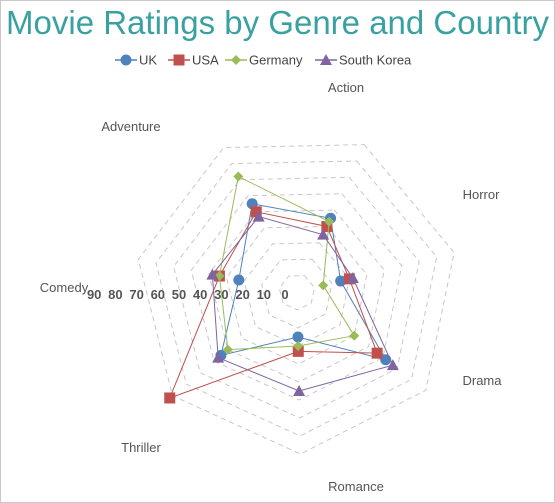 Image resolution: width=555 pixels, height=503 pixels. What do you see at coordinates (130, 126) in the screenshot?
I see `axis-label-adventure: Adventure` at bounding box center [130, 126].